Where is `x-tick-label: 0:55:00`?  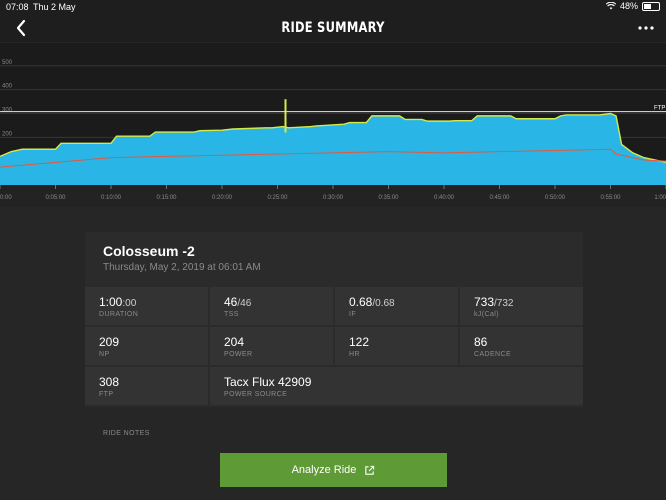 x-tick-label: 0:55:00 is located at coordinates (610, 198).